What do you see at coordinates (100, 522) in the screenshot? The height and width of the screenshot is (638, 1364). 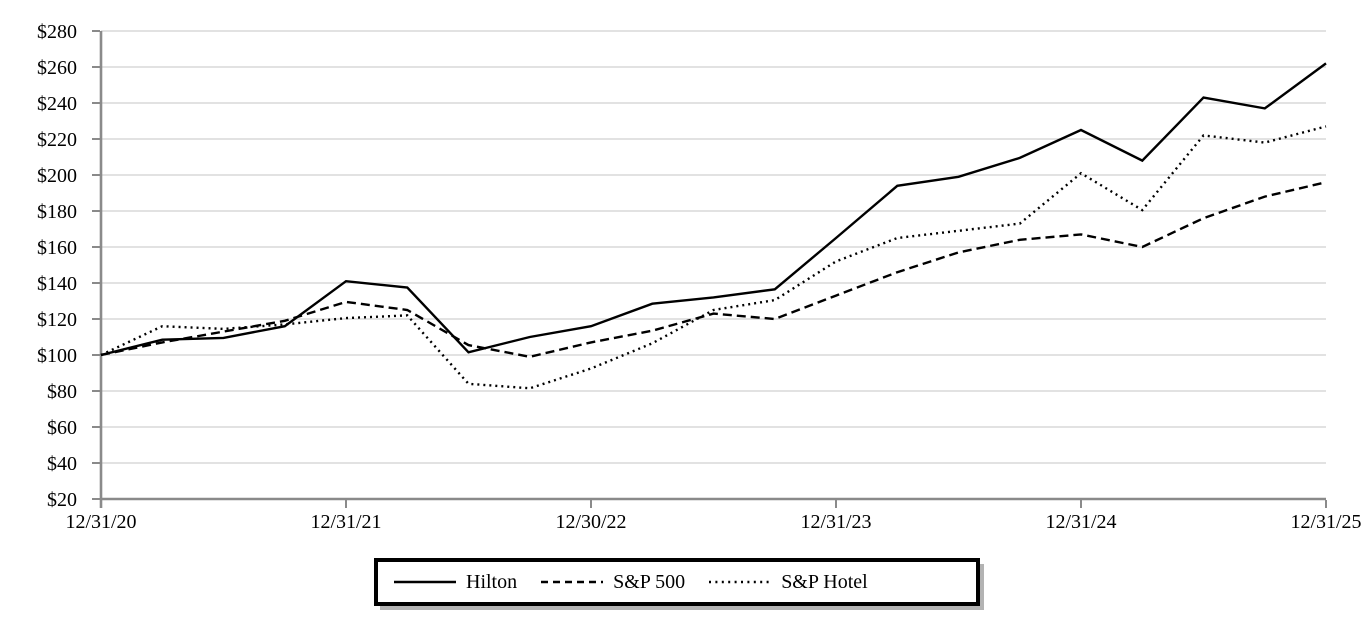 I see `x-tick-label: 12/31/20` at bounding box center [100, 522].